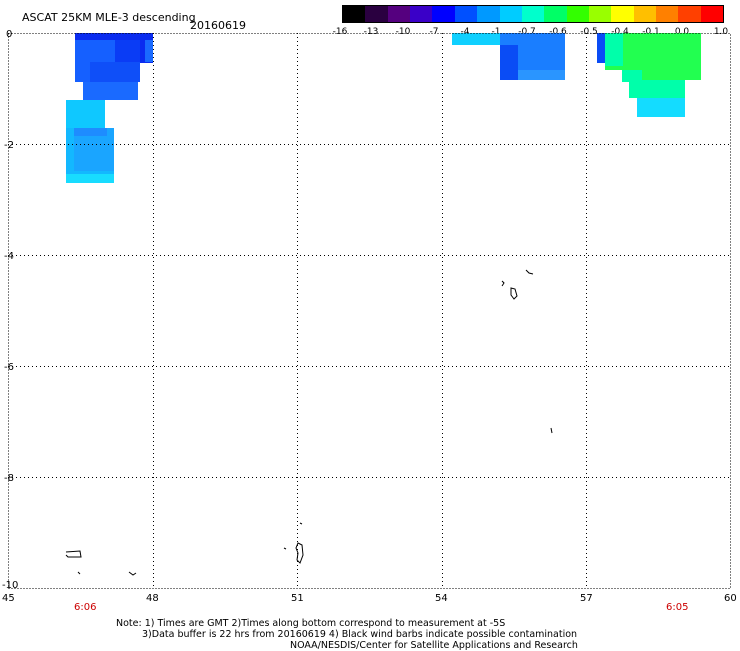  I want to click on map-title: ASCAT 25KM MLE-3 descending, so click(109, 17).